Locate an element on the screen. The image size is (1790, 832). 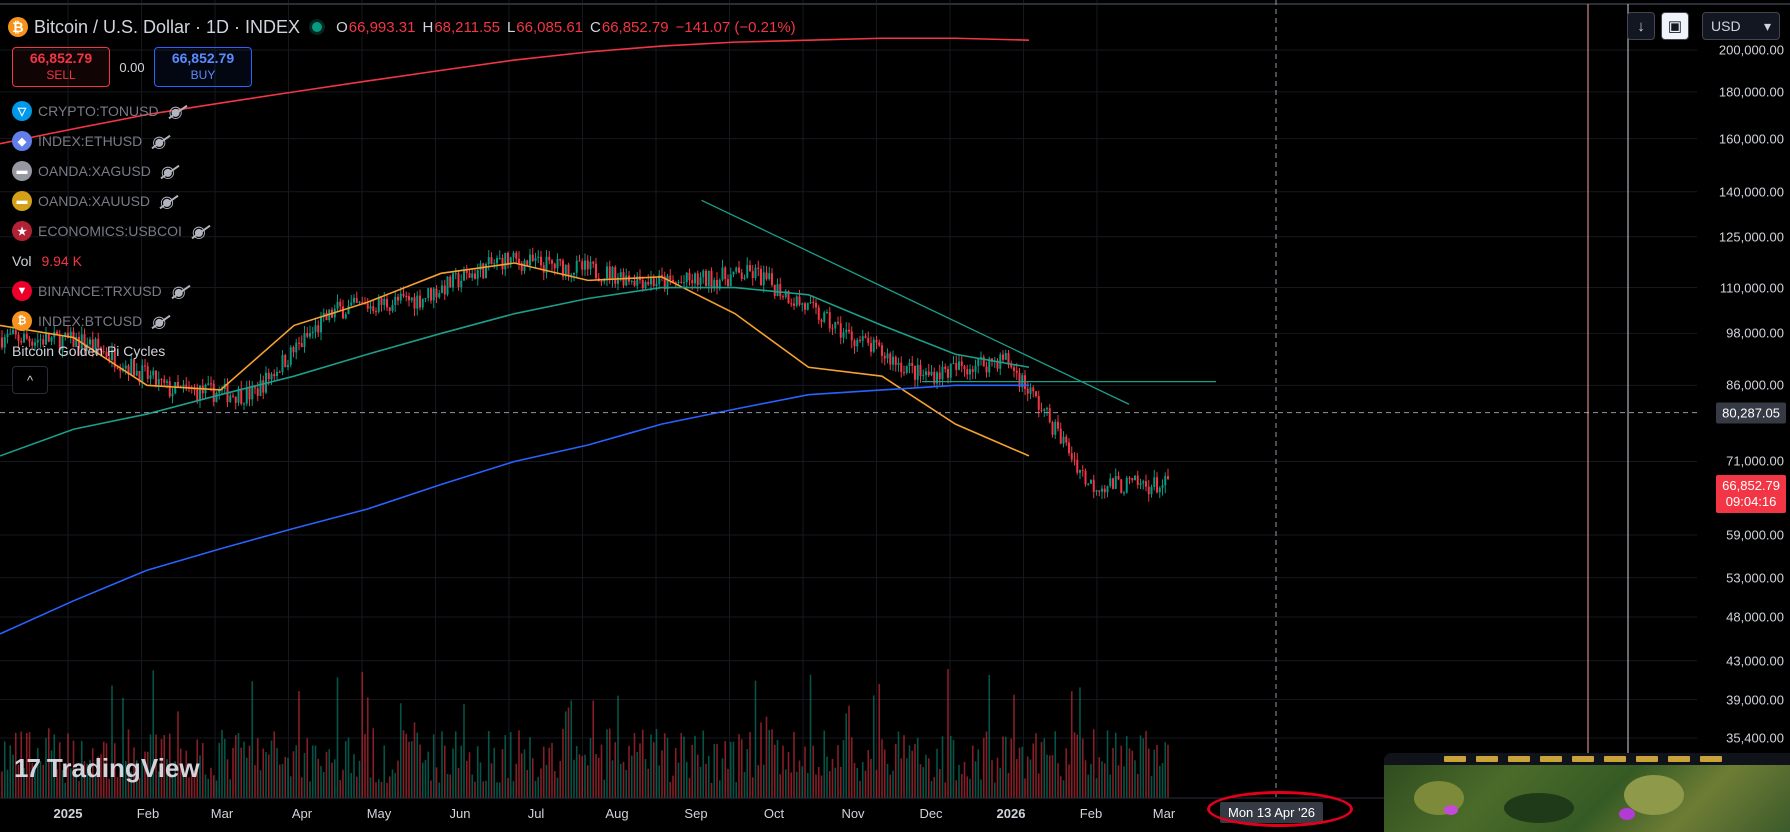
collapse-legend-button: ^ is located at coordinates (30, 380).